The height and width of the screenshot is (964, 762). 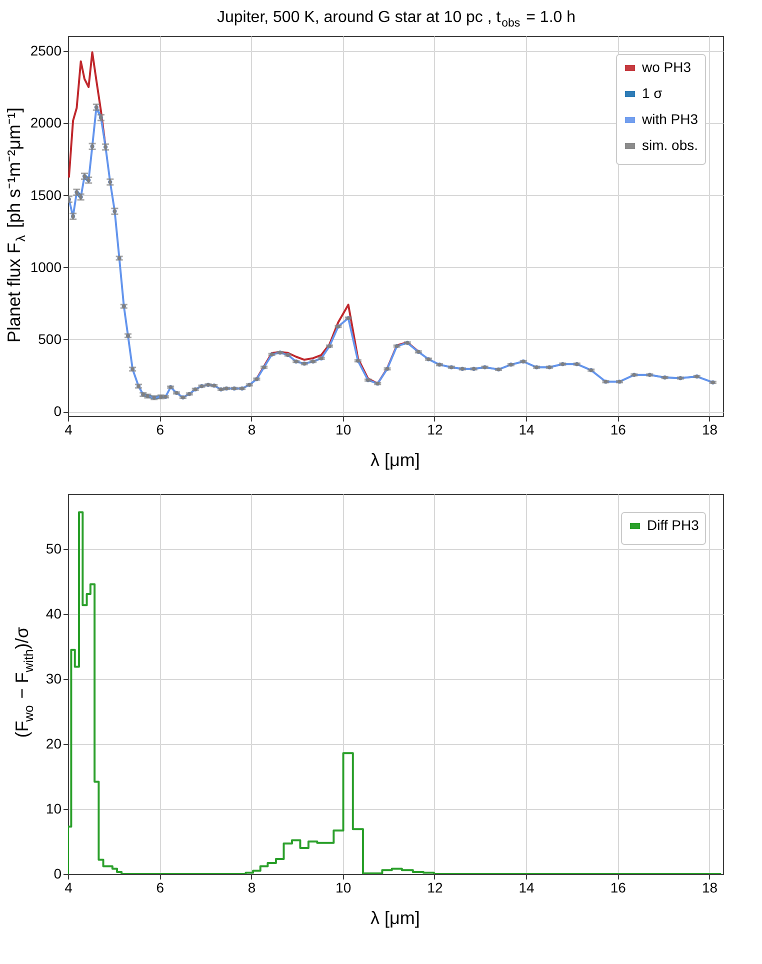 What do you see at coordinates (46, 194) in the screenshot?
I see `y-tick-label: 1500` at bounding box center [46, 194].